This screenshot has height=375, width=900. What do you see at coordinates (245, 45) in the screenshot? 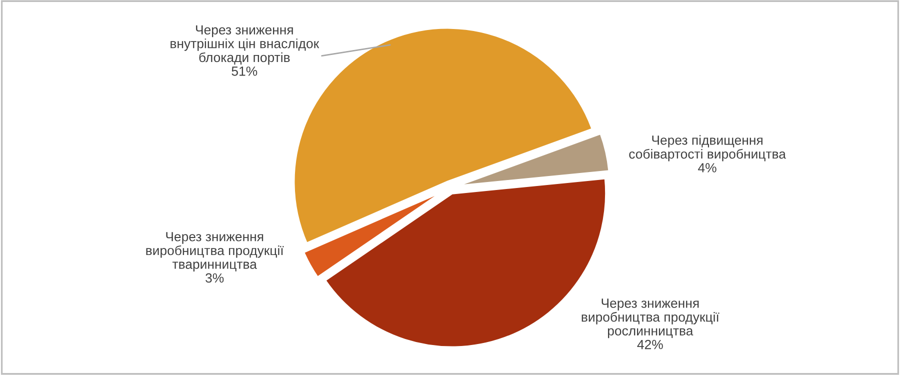
I see `slice-label: Через зниження внутрішніх цін внаслідок блокади портів` at bounding box center [245, 45].